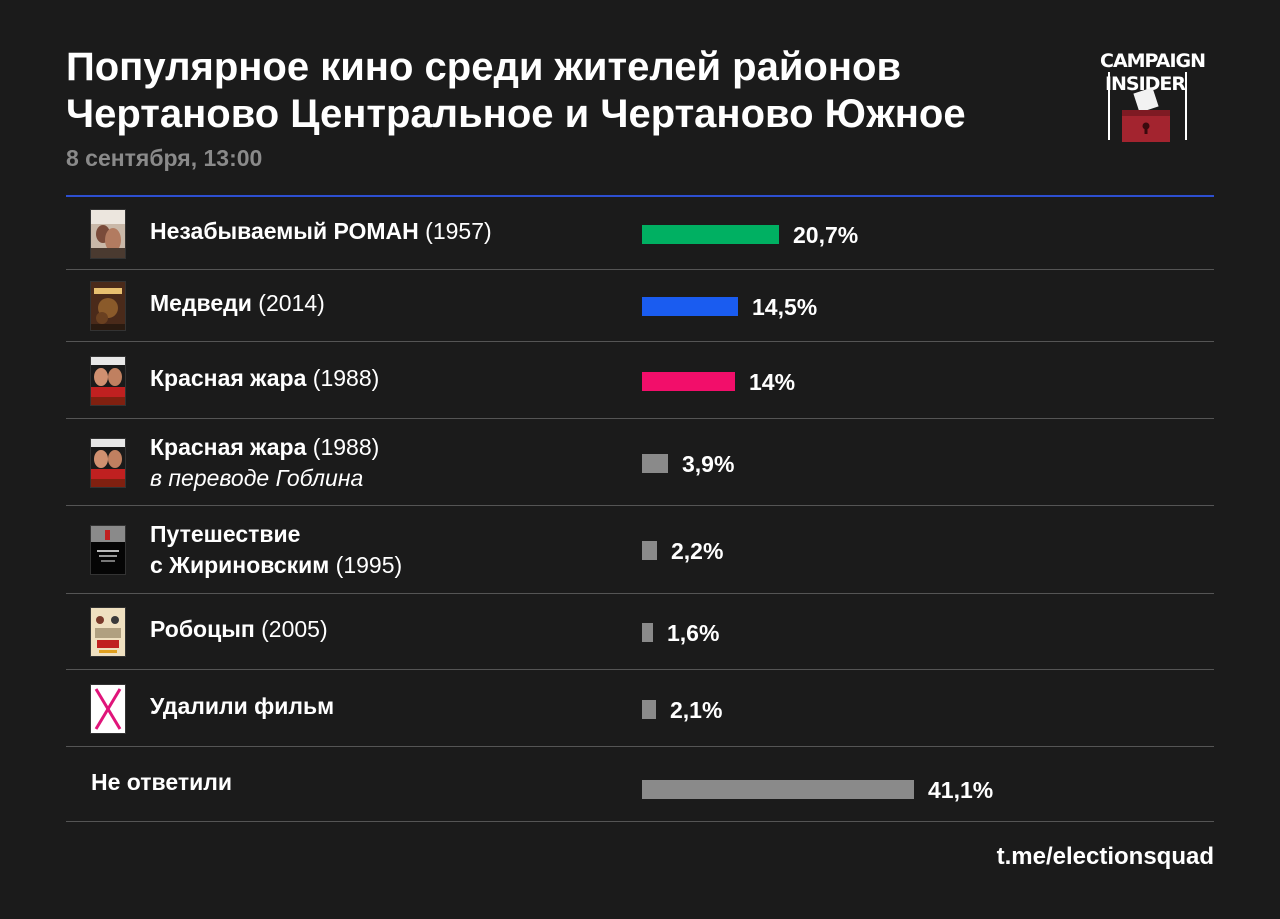 This screenshot has height=919, width=1280. I want to click on row-label: Медведи (2014), so click(237, 303).